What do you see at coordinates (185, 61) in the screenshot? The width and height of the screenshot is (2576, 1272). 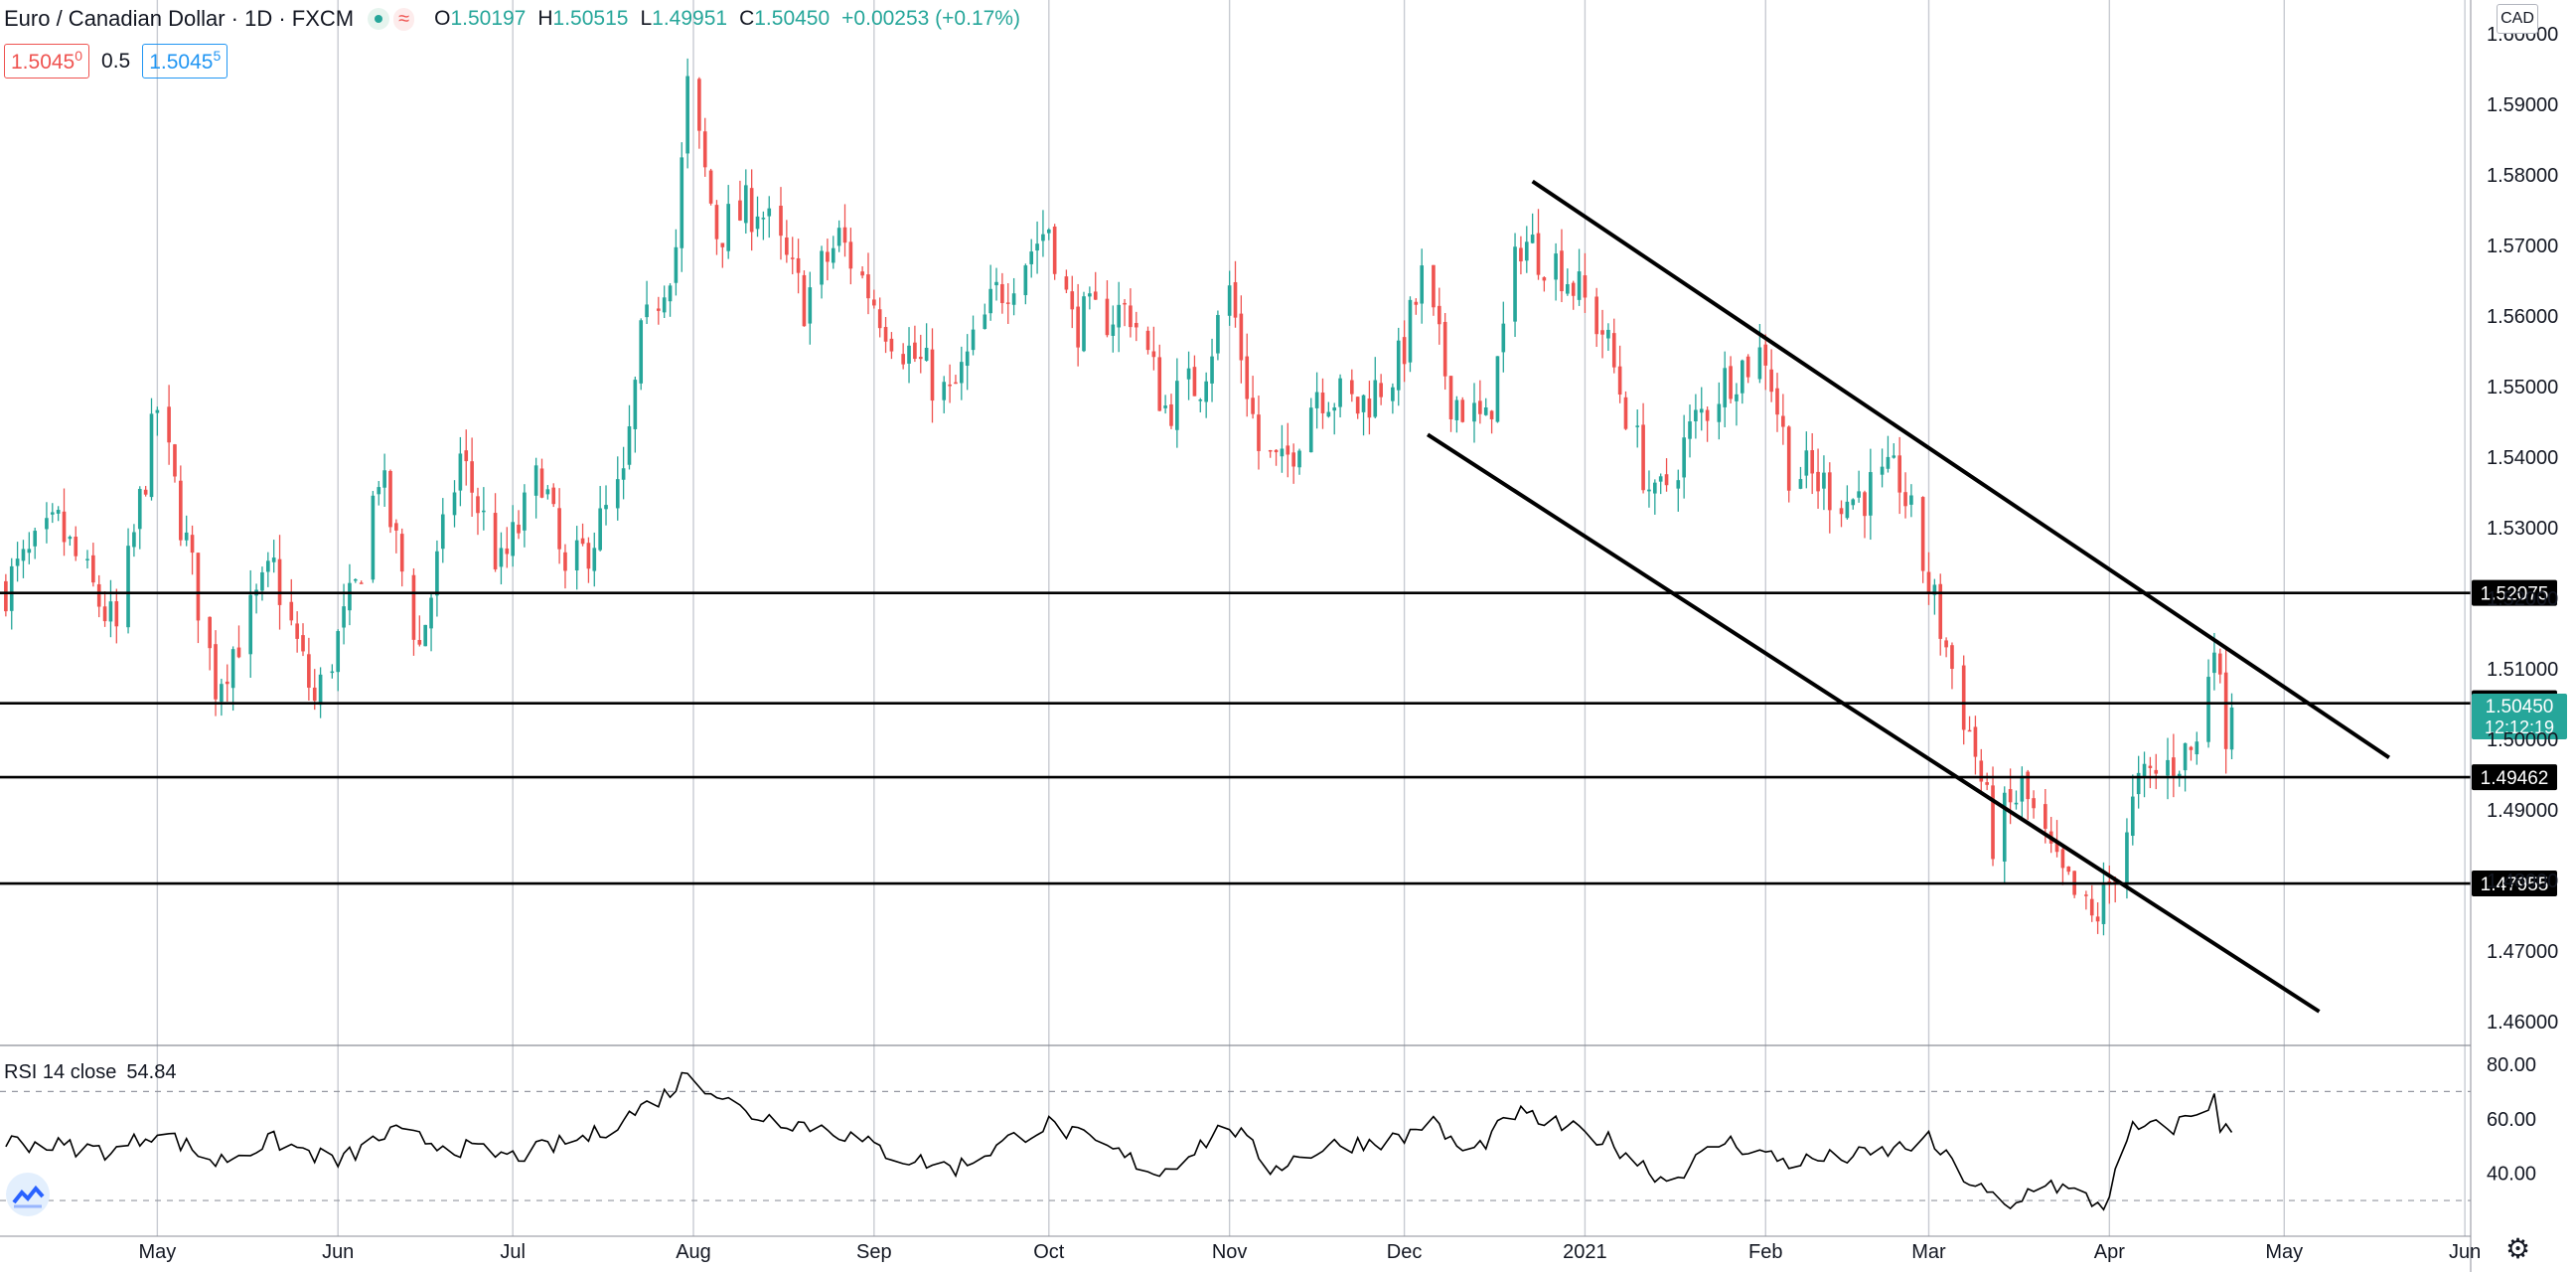 I see `buy-button: 1.50455` at bounding box center [185, 61].